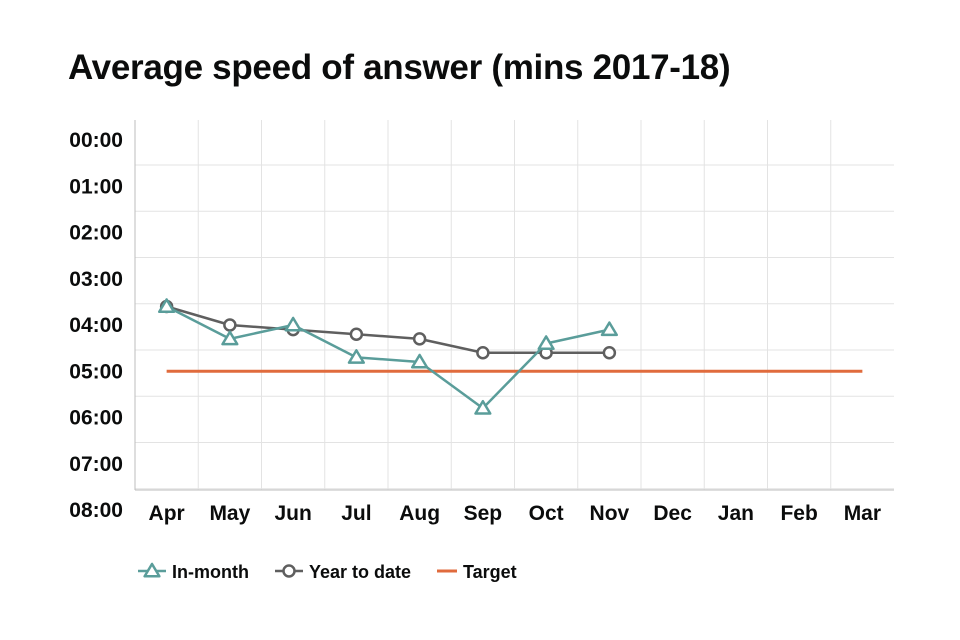  I want to click on y-tick-label: 08:00, so click(96, 510).